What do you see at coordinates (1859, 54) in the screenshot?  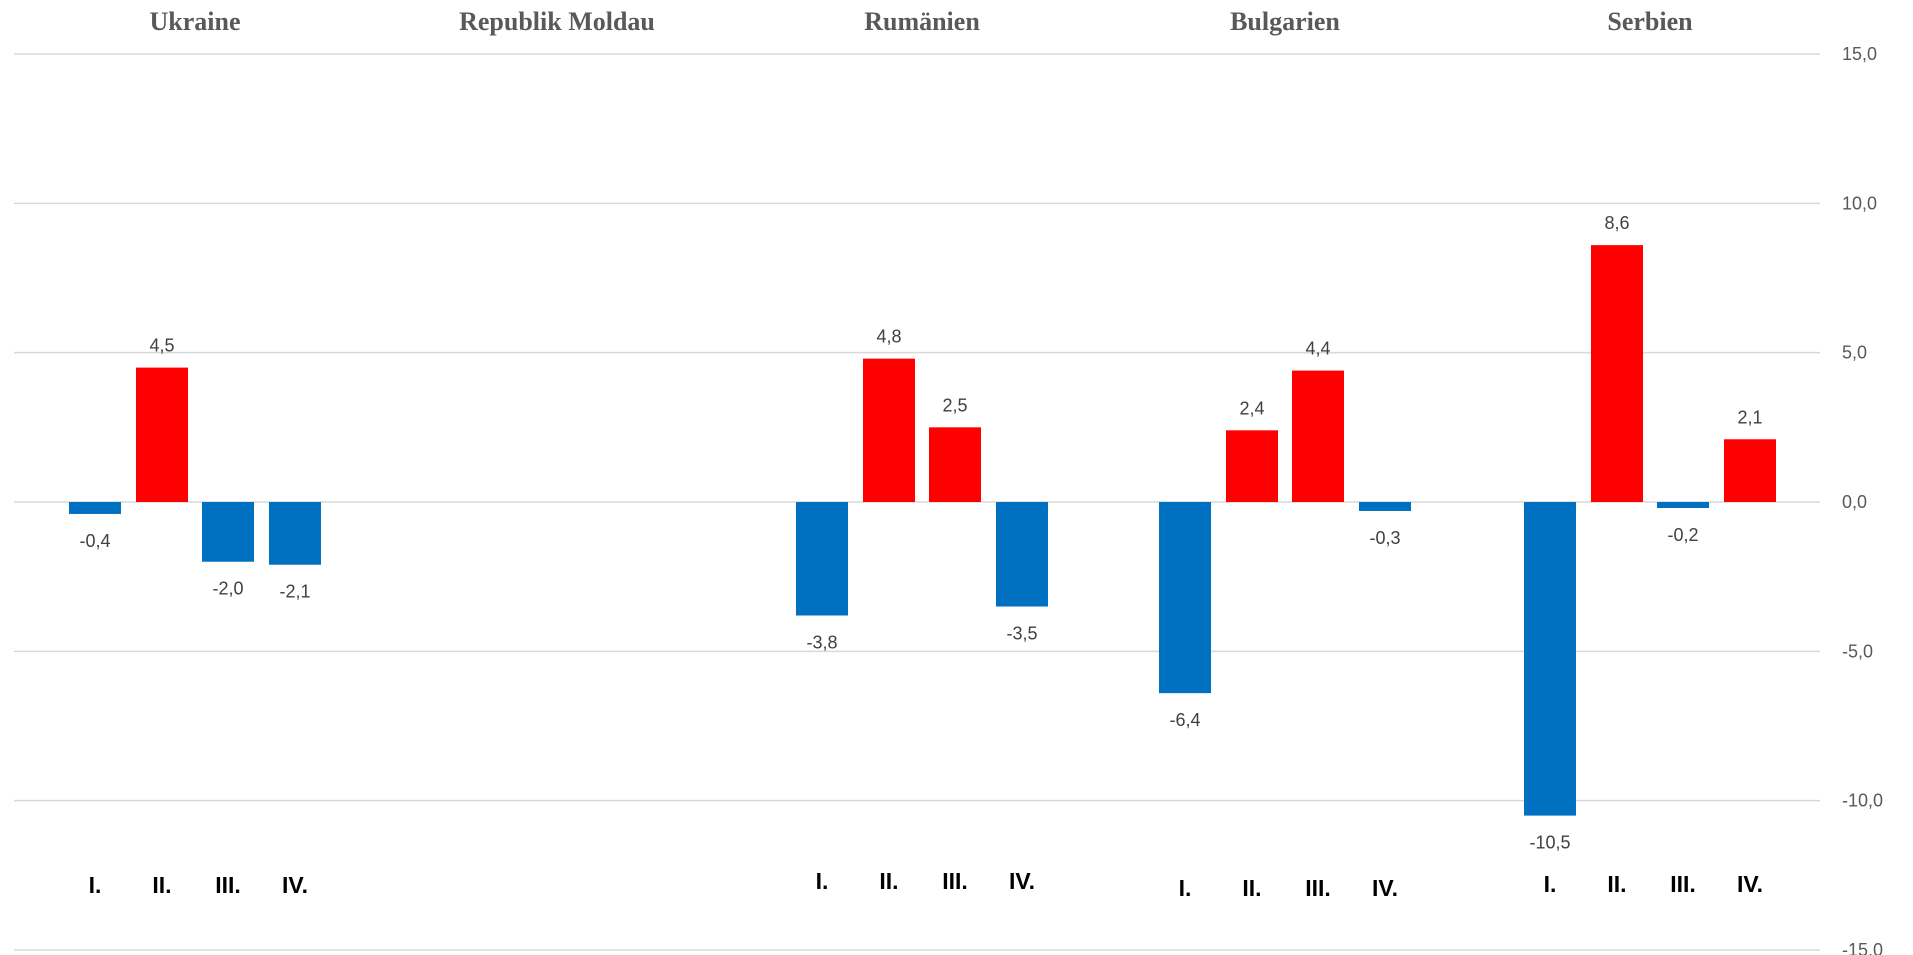 I see `y-tick-label: 15,0` at bounding box center [1859, 54].